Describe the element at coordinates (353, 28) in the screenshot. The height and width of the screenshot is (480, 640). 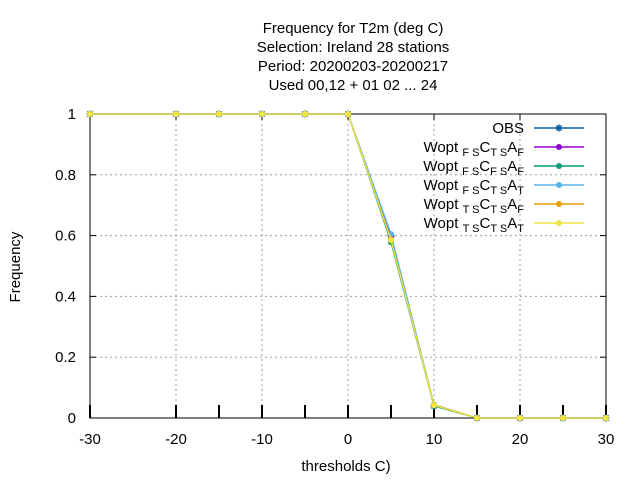
I see `title-line: Frequency for T2m (deg C)` at that location.